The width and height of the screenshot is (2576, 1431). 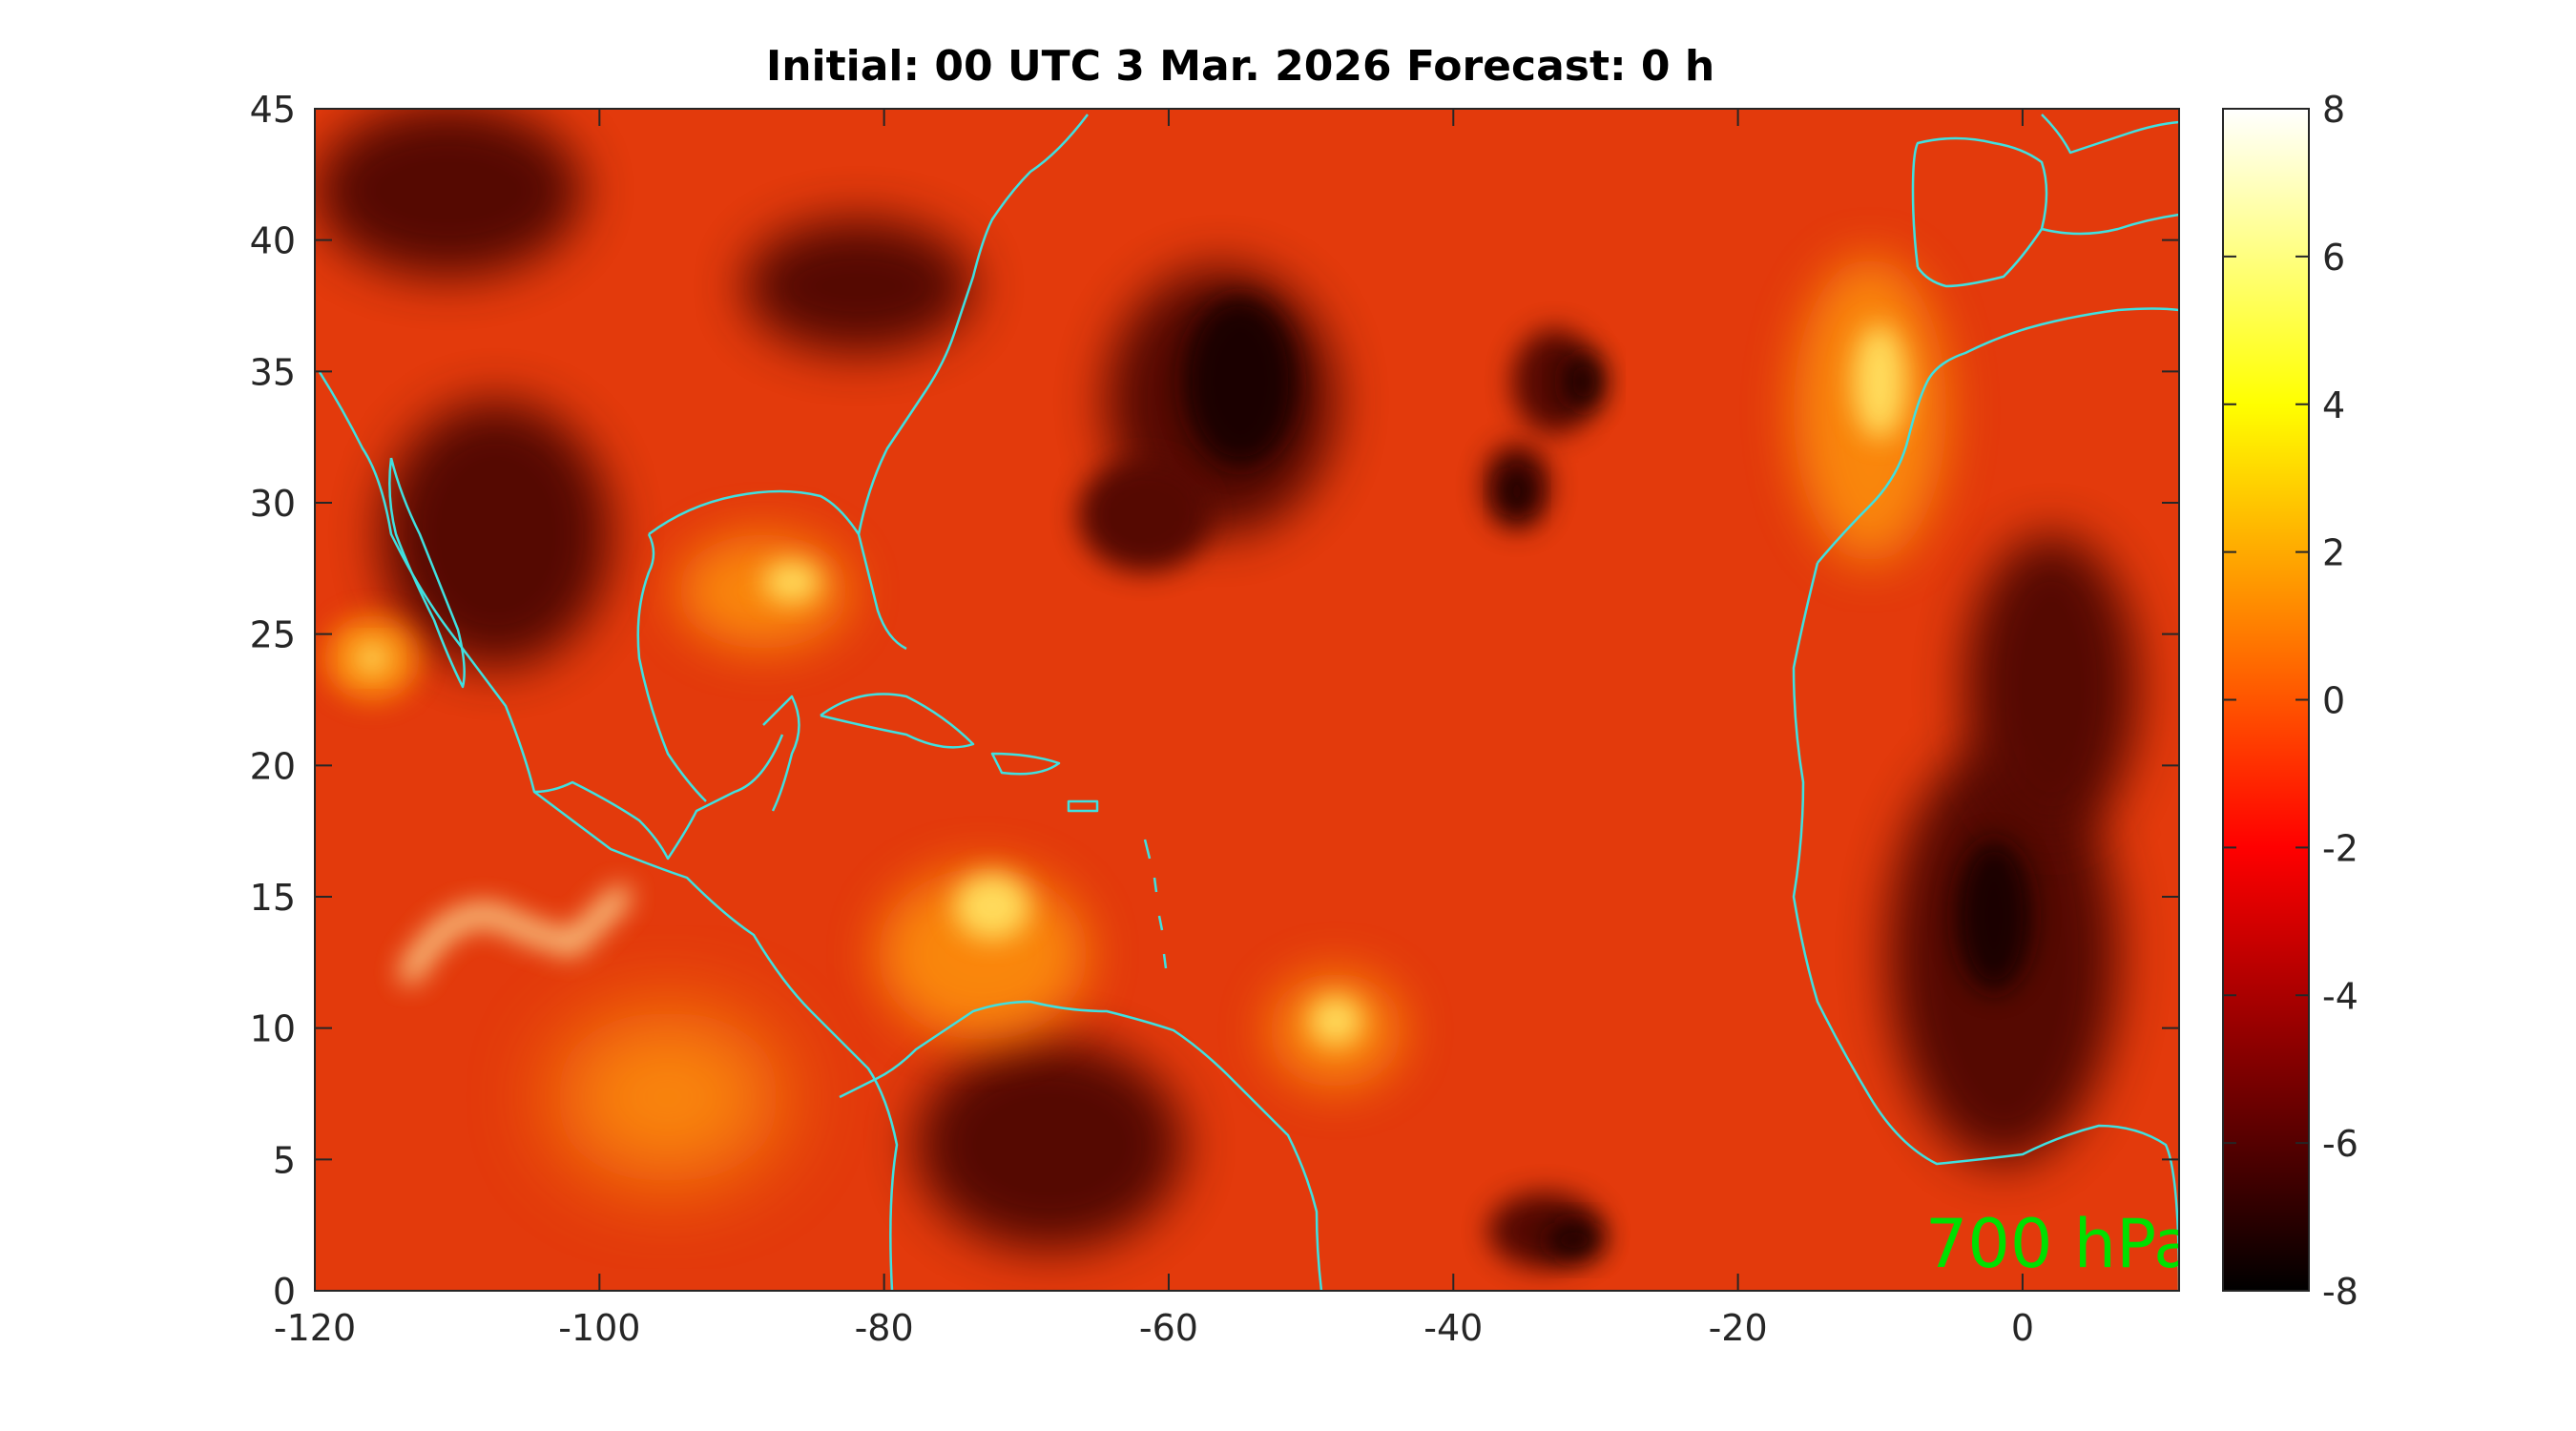 What do you see at coordinates (284, 1160) in the screenshot?
I see `y-tick-label: 5` at bounding box center [284, 1160].